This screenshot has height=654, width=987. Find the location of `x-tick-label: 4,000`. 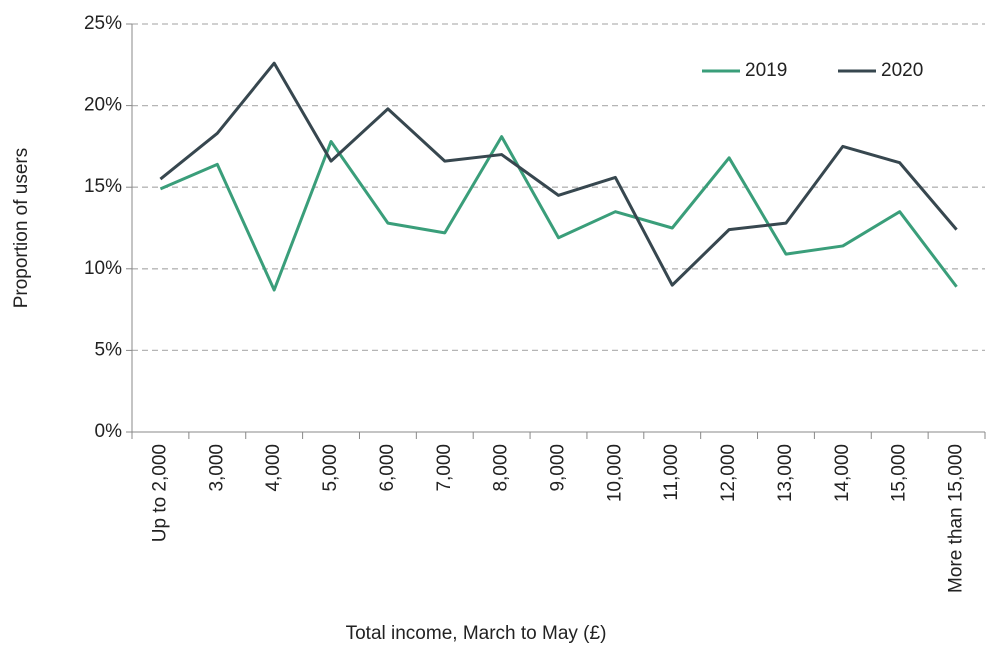

x-tick-label: 4,000 is located at coordinates (273, 468).